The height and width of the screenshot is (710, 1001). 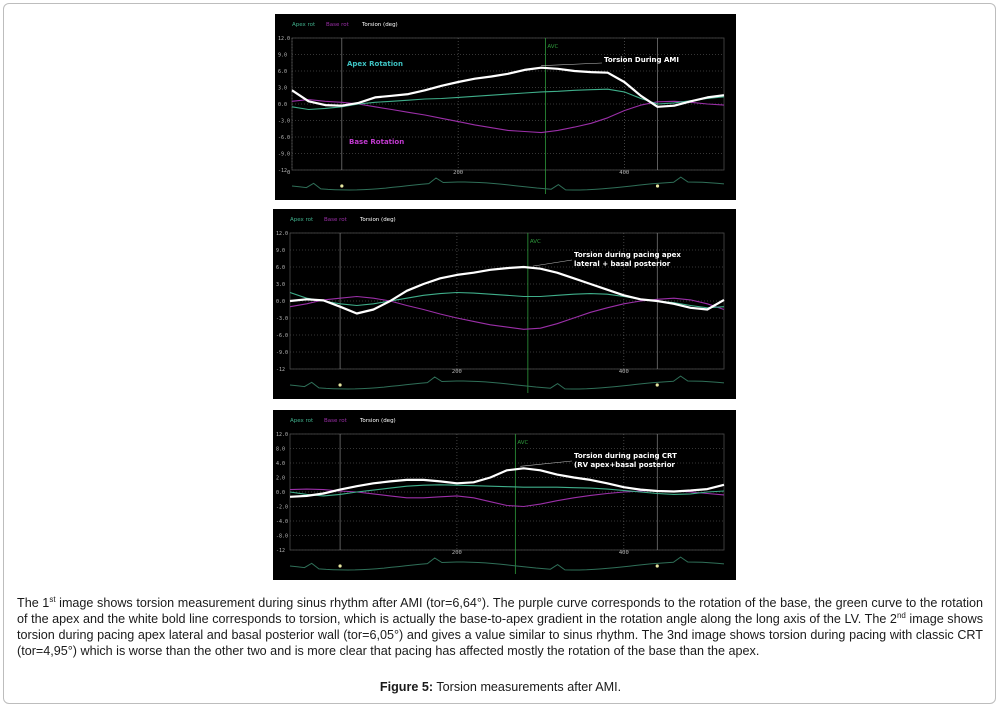 What do you see at coordinates (282, 537) in the screenshot?
I see `y-tick-label: -8.0` at bounding box center [282, 537].